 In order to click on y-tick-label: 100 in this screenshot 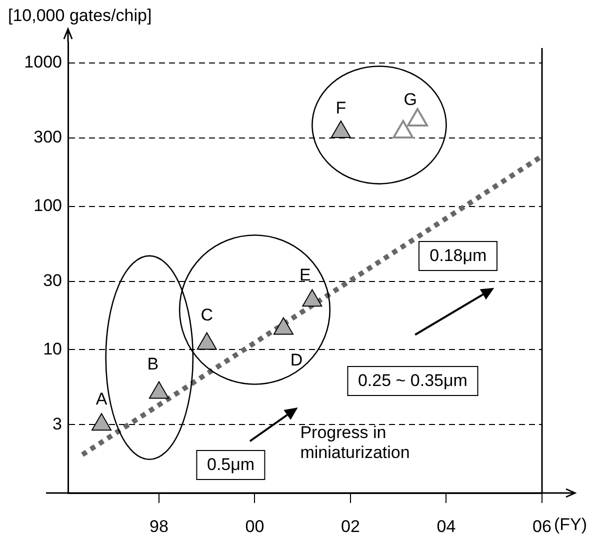, I will do `click(48, 205)`.